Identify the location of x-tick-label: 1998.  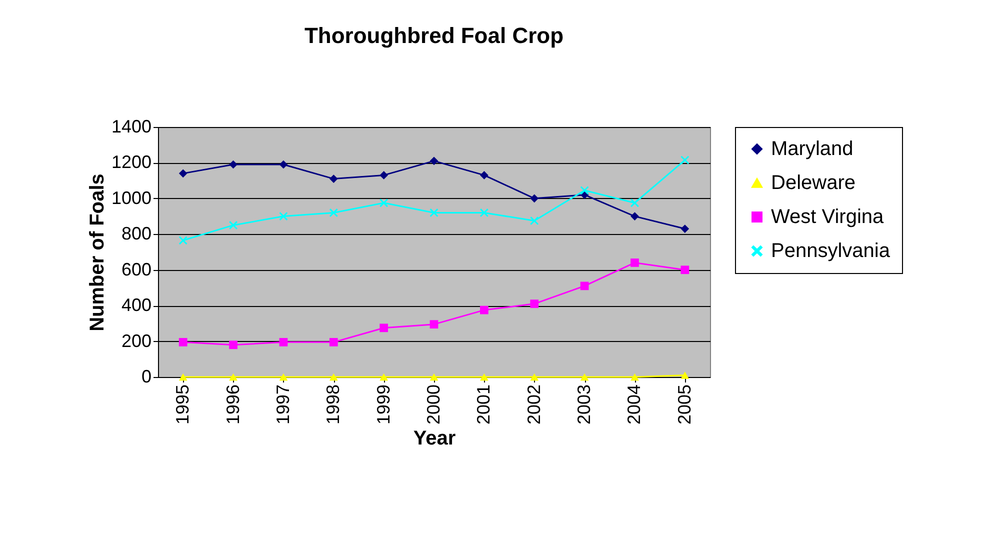
(333, 404).